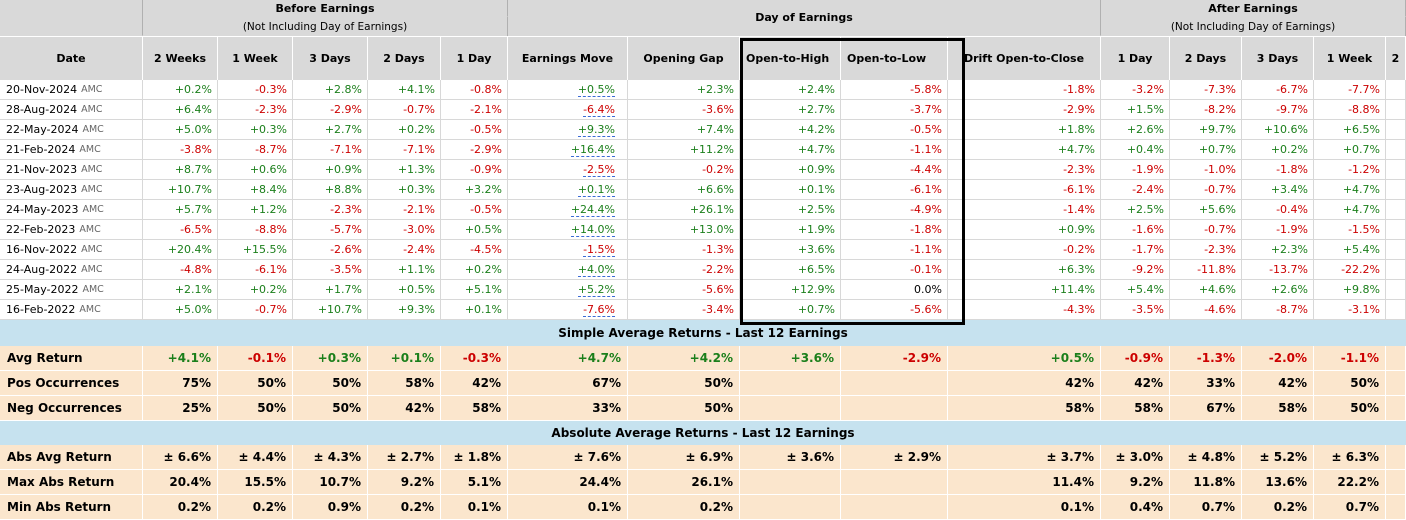 The image size is (1406, 520). Describe the element at coordinates (1278, 190) in the screenshot. I see `value-cell-3-days: +3.4%` at that location.